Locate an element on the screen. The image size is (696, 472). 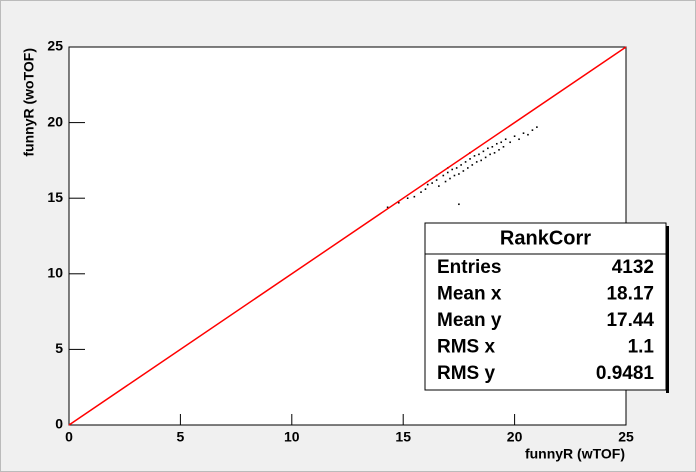
stats-value: 18.17 is located at coordinates (630, 294).